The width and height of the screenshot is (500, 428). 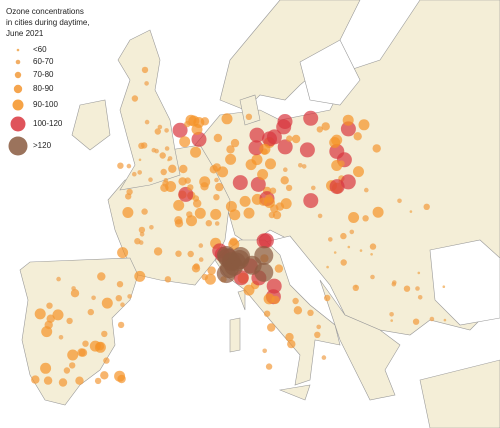 I want to click on legend-label: 60-70, so click(x=43, y=61).